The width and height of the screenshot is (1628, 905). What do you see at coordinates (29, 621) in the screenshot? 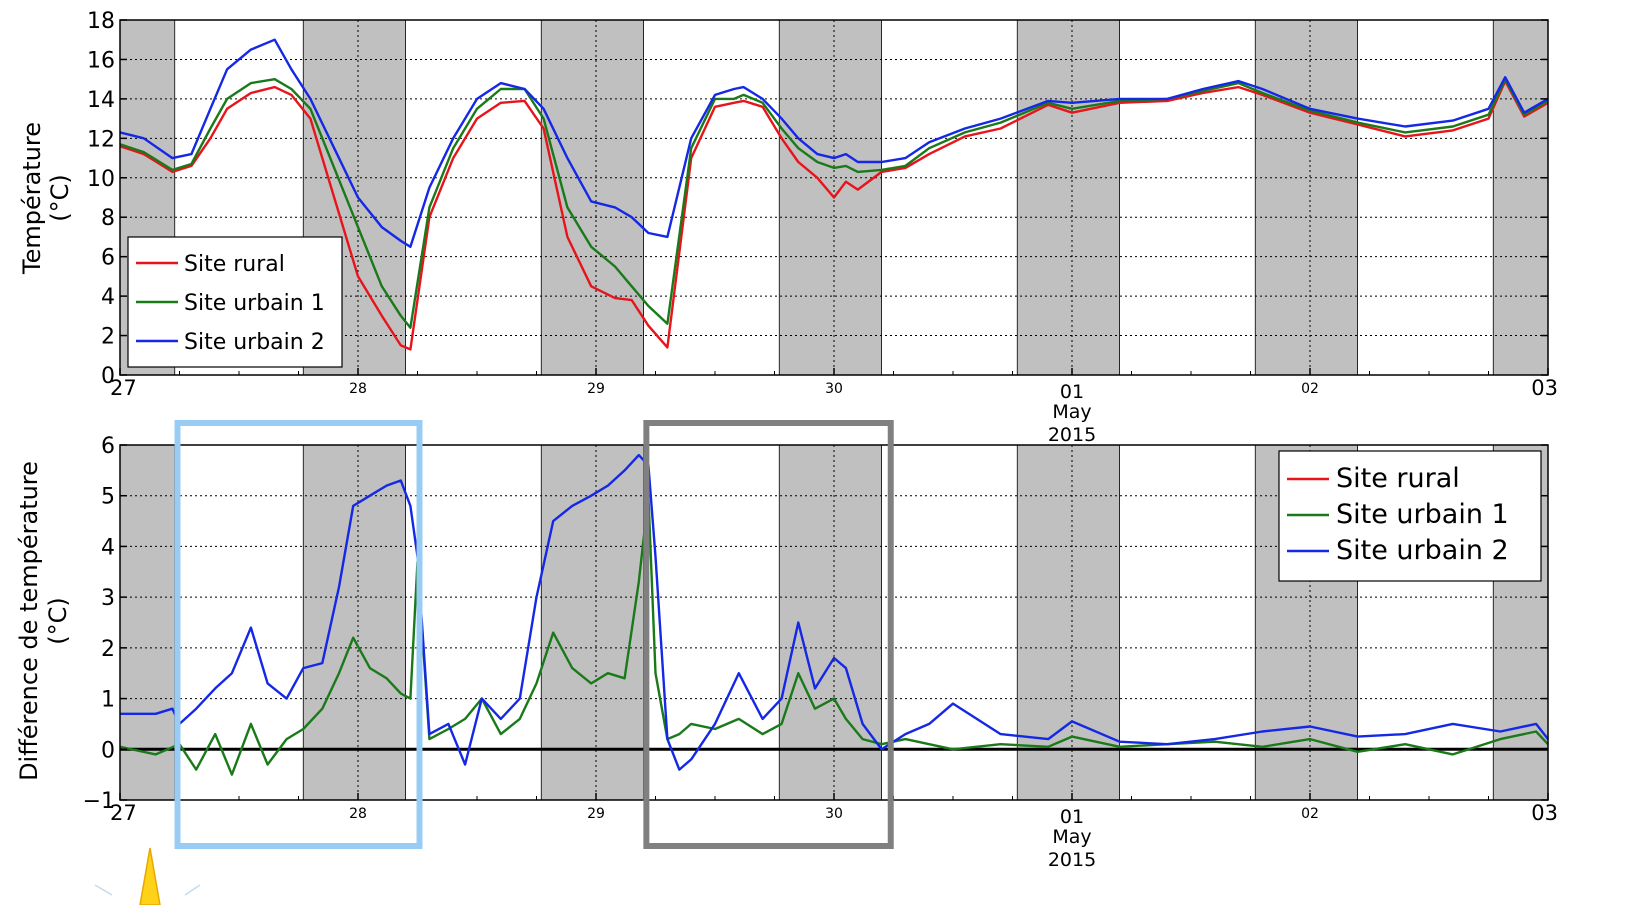
I see `y-axis-label: Différence de température` at bounding box center [29, 621].